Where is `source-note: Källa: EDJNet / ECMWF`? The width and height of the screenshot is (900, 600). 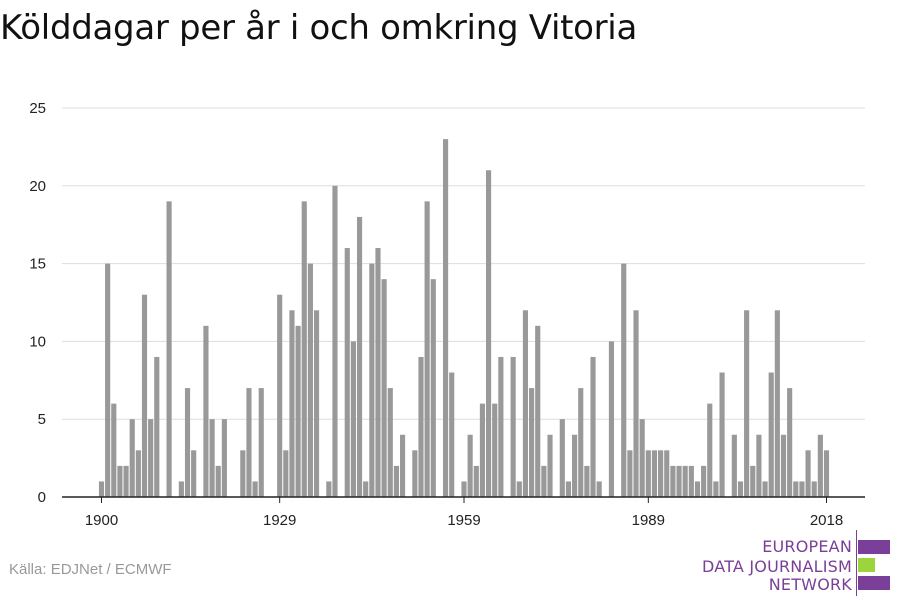 source-note: Källa: EDJNet / ECMWF is located at coordinates (90, 569).